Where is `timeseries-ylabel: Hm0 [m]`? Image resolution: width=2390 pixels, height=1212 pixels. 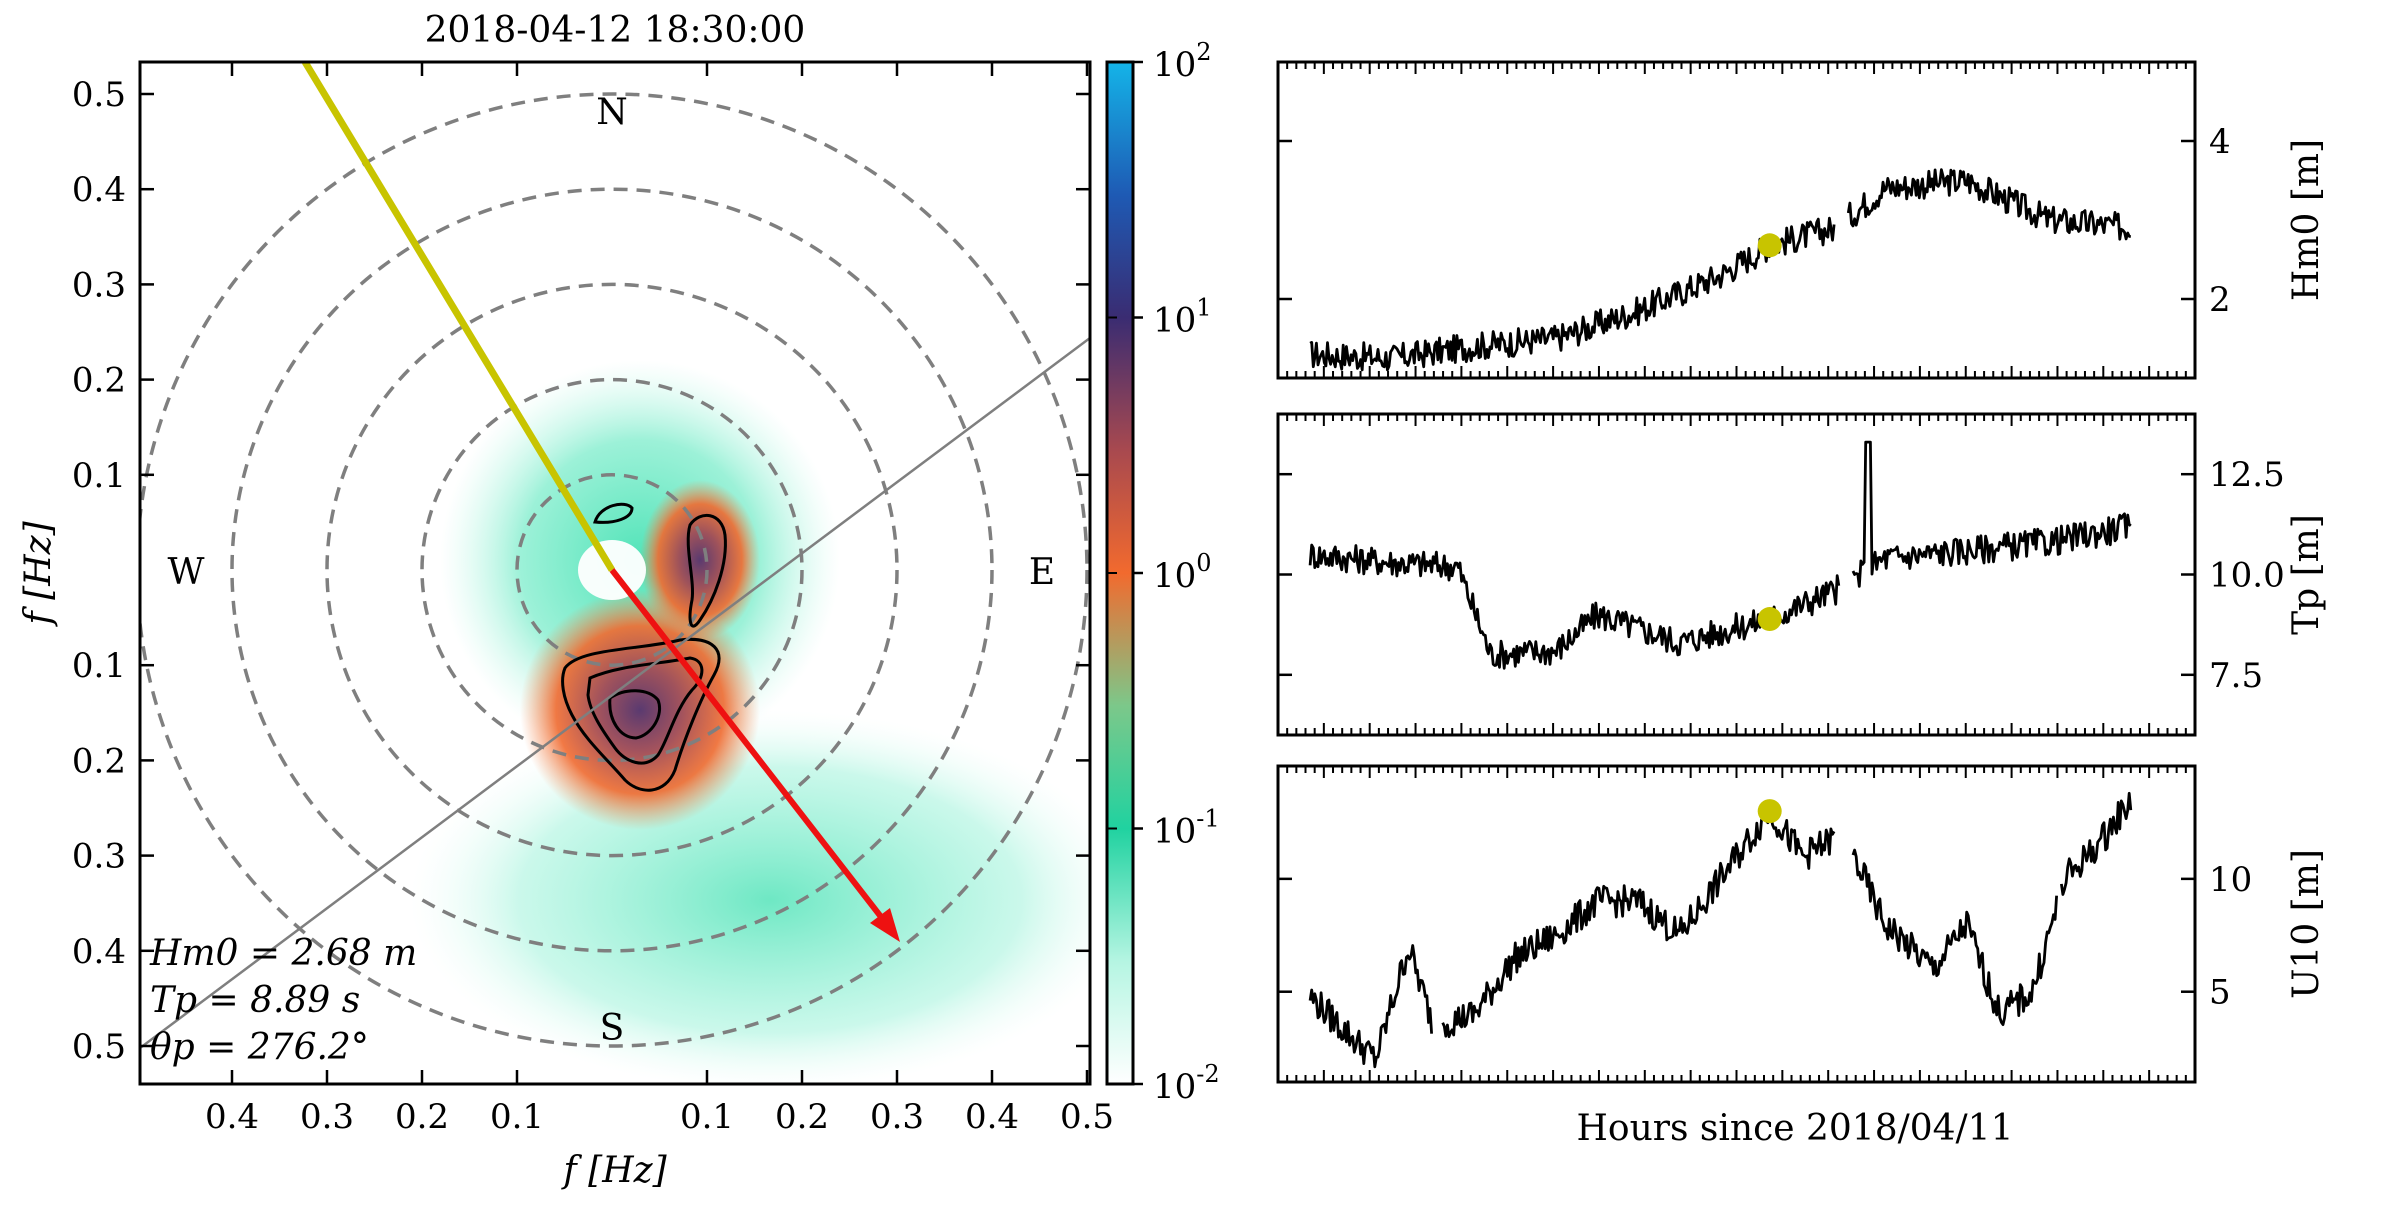 timeseries-ylabel: Hm0 [m] is located at coordinates (2306, 220).